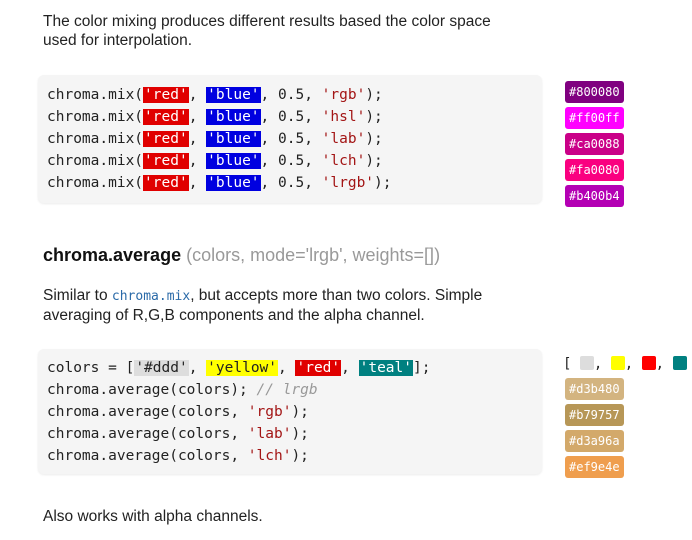 The width and height of the screenshot is (692, 540). I want to click on code-line: chroma.average(colors, 'rgb');, so click(178, 412).